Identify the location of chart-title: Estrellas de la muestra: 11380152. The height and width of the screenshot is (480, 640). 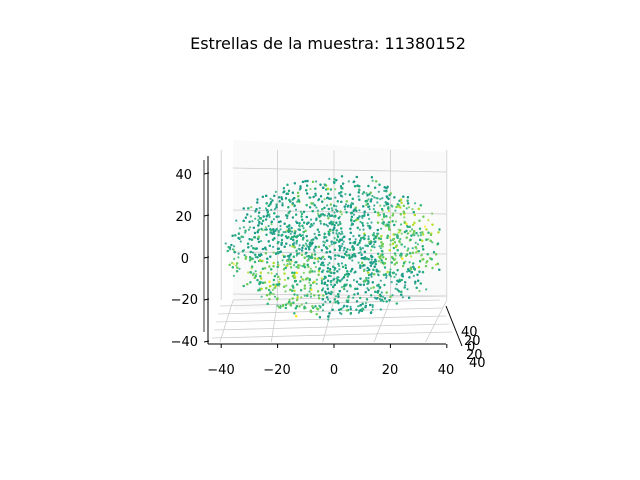
(328, 43).